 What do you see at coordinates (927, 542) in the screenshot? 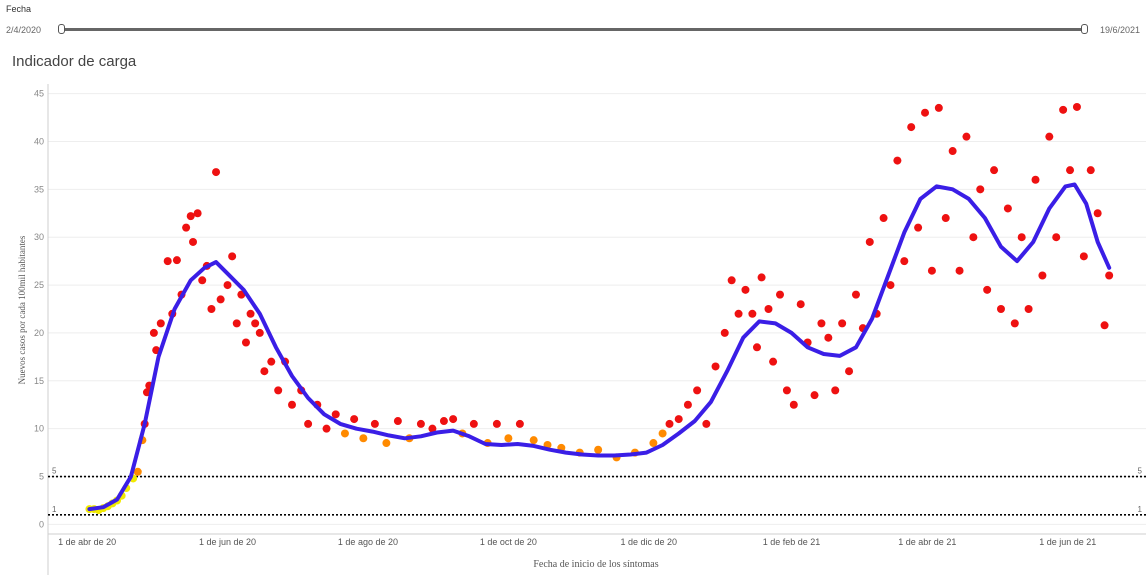
I see `x-tick-label: 1 de abr de 21` at bounding box center [927, 542].